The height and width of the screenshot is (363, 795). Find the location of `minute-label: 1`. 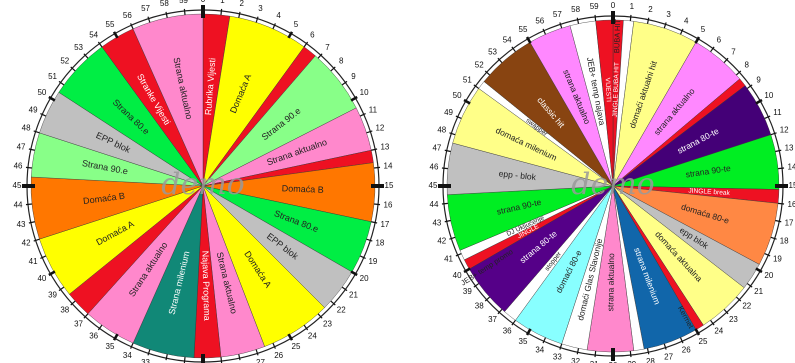

minute-label: 1 is located at coordinates (632, 6).